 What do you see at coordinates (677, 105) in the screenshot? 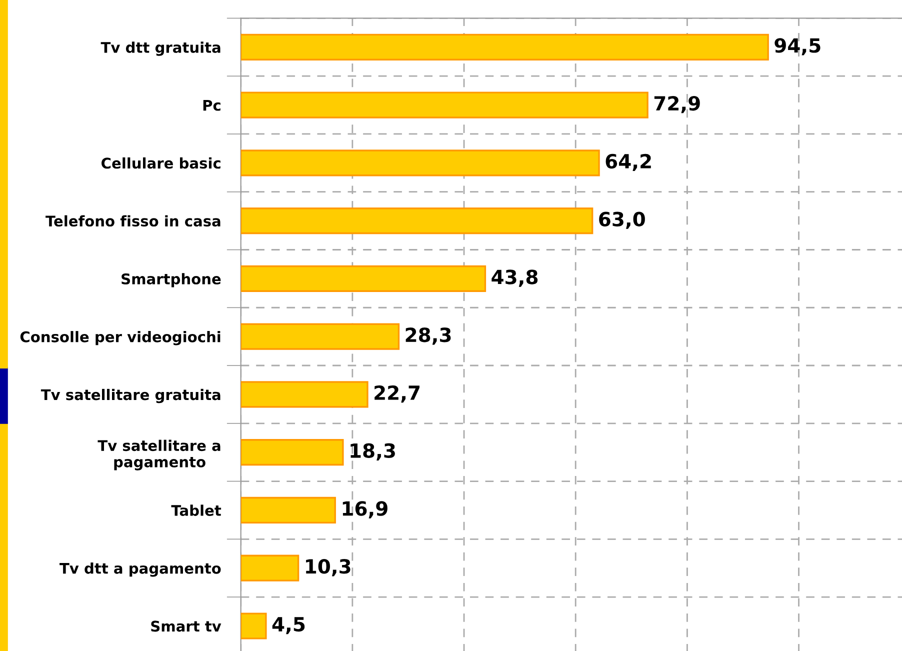
I see `data-label: 72,9` at bounding box center [677, 105].